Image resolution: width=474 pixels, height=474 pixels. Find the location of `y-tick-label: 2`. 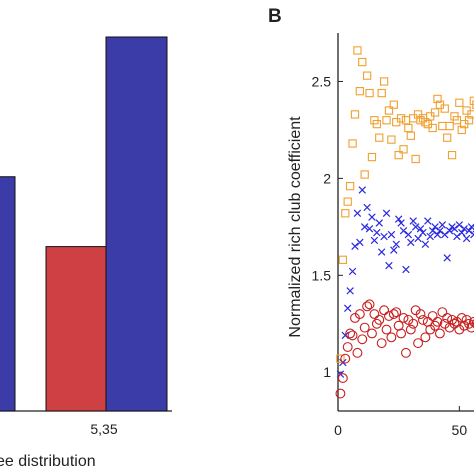

y-tick-label: 2 is located at coordinates (327, 178).